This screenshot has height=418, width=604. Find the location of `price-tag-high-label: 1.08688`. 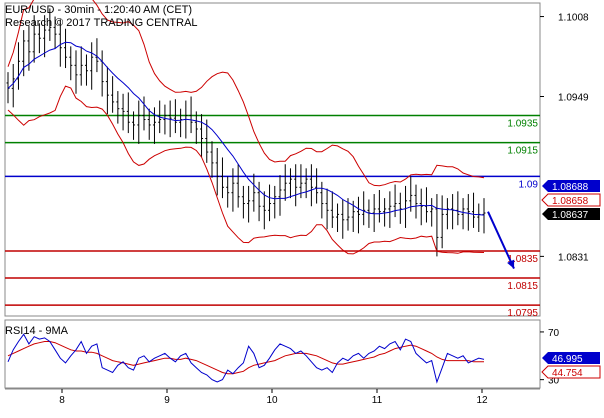

price-tag-high-label: 1.08688 is located at coordinates (570, 187).